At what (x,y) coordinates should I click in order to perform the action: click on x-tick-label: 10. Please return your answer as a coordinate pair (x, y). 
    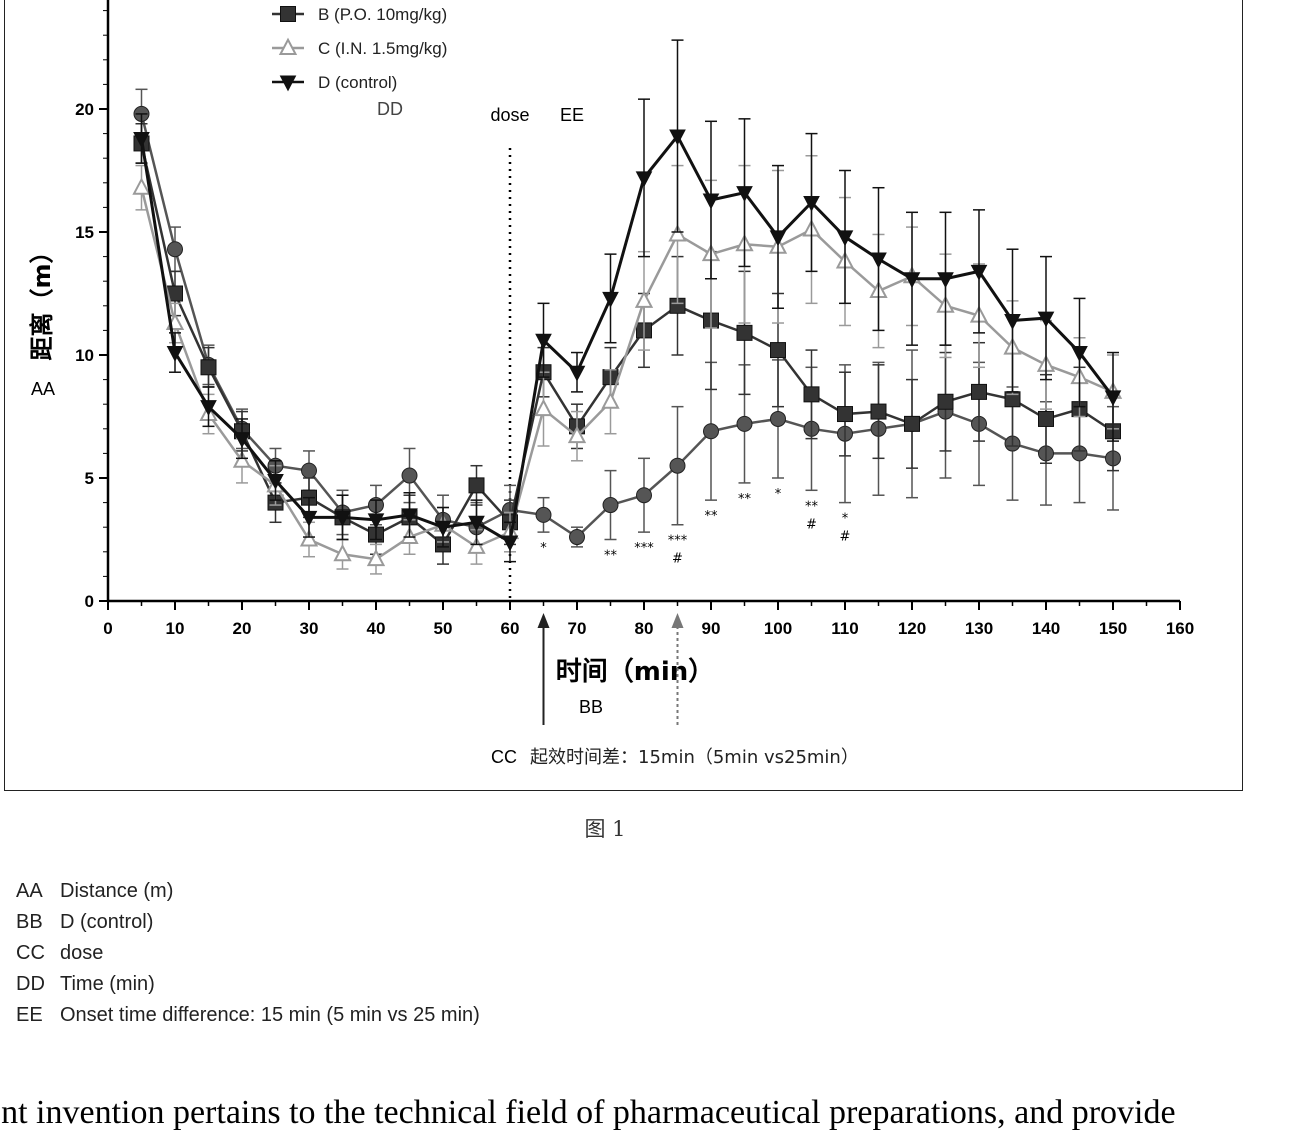
    Looking at the image, I should click on (175, 628).